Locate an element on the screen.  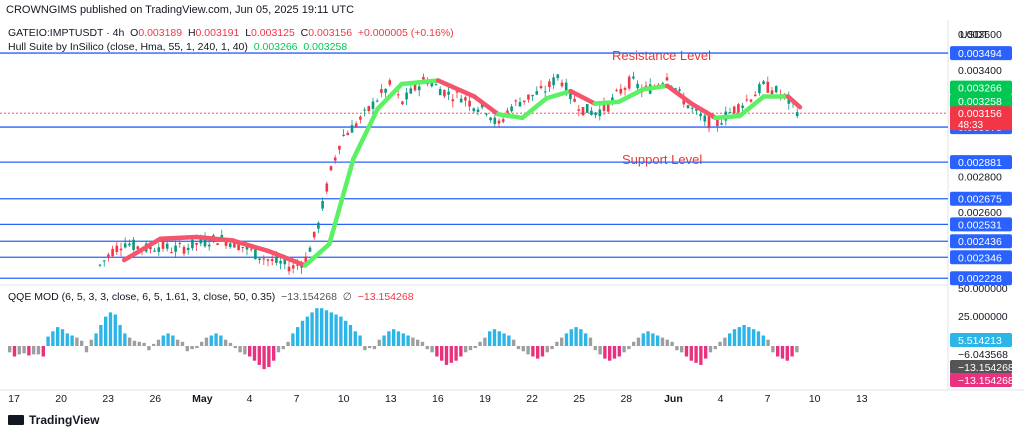
x-tick-8: 13 is located at coordinates (391, 399).